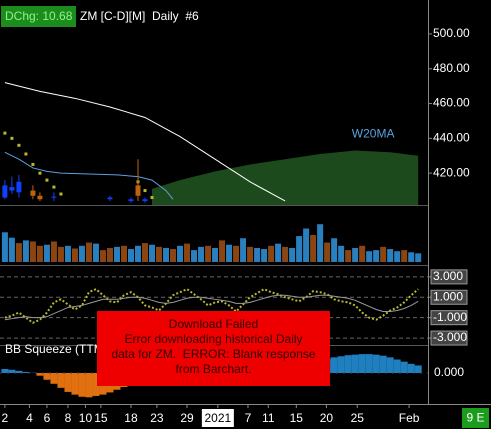  I want to click on error-line: Download Failed, so click(213, 324).